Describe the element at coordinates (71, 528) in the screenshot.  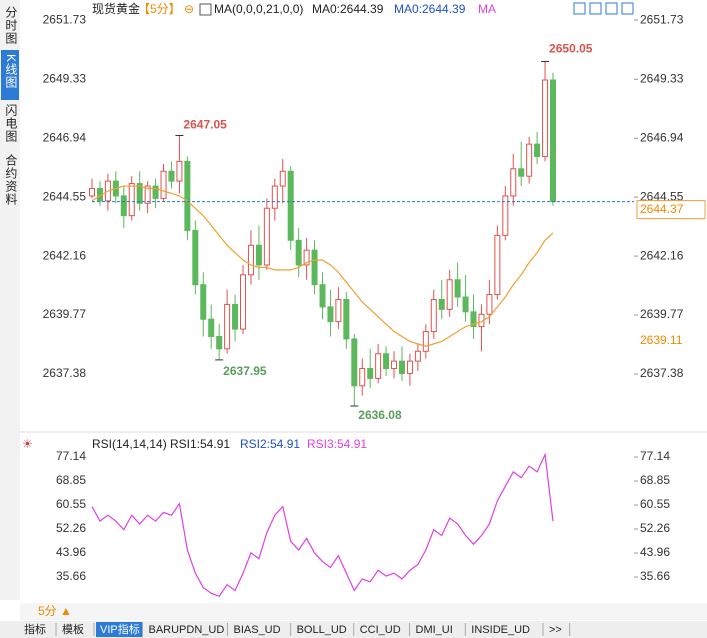
I see `y-tick-label-left: 52.26` at that location.